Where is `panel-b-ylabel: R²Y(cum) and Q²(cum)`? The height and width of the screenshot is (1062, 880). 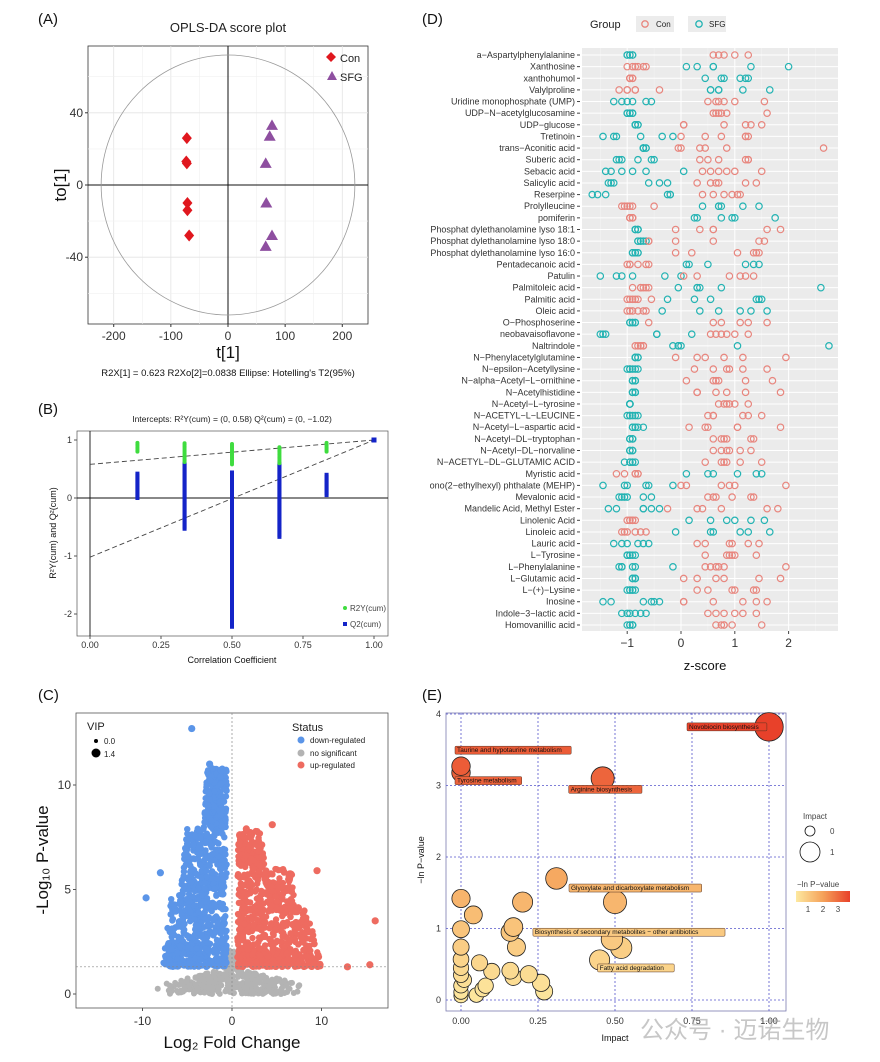
panel-b-ylabel: R²Y(cum) and Q²(cum) is located at coordinates (53, 533).